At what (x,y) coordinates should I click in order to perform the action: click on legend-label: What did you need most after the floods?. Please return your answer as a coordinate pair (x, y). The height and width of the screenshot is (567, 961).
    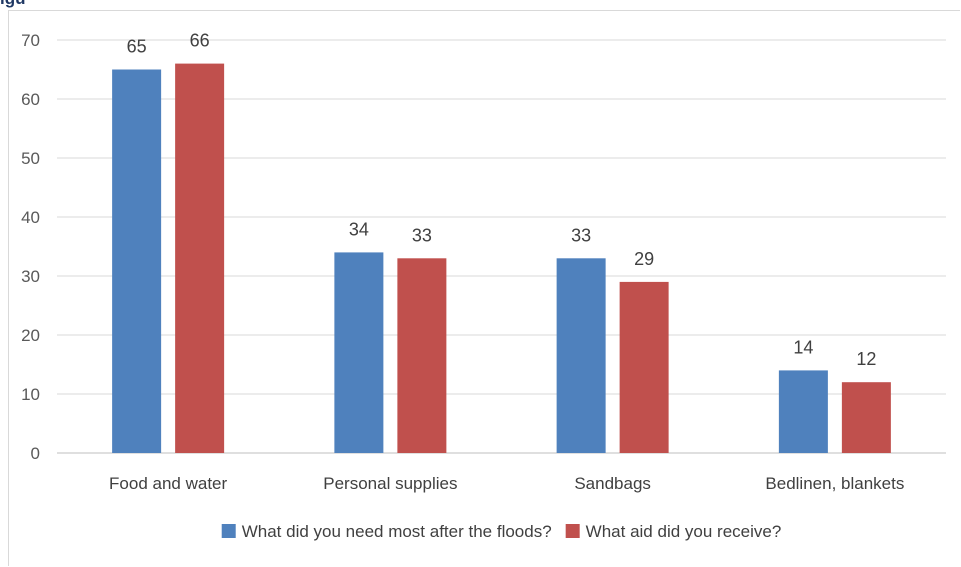
    Looking at the image, I should click on (397, 531).